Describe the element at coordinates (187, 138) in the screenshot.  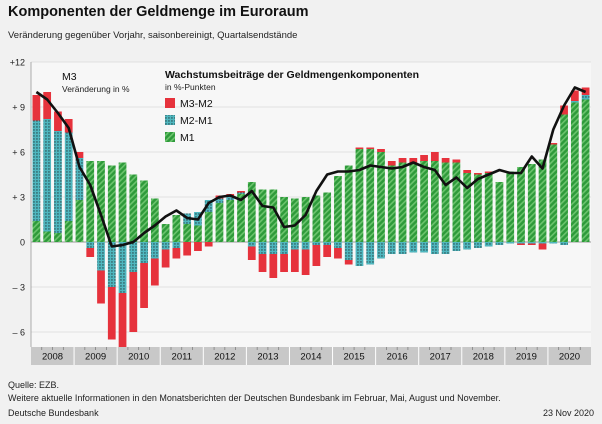
I see `legend-label-m1: M1` at that location.